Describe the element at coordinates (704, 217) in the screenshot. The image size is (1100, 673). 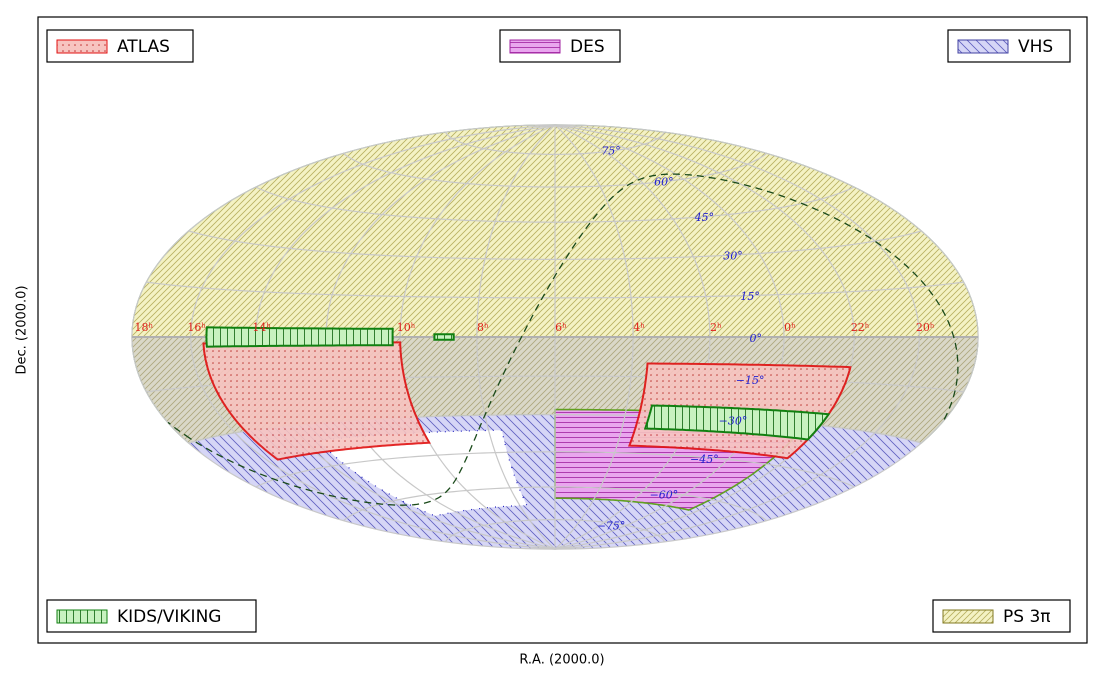
I see `dec-label: 45°` at that location.